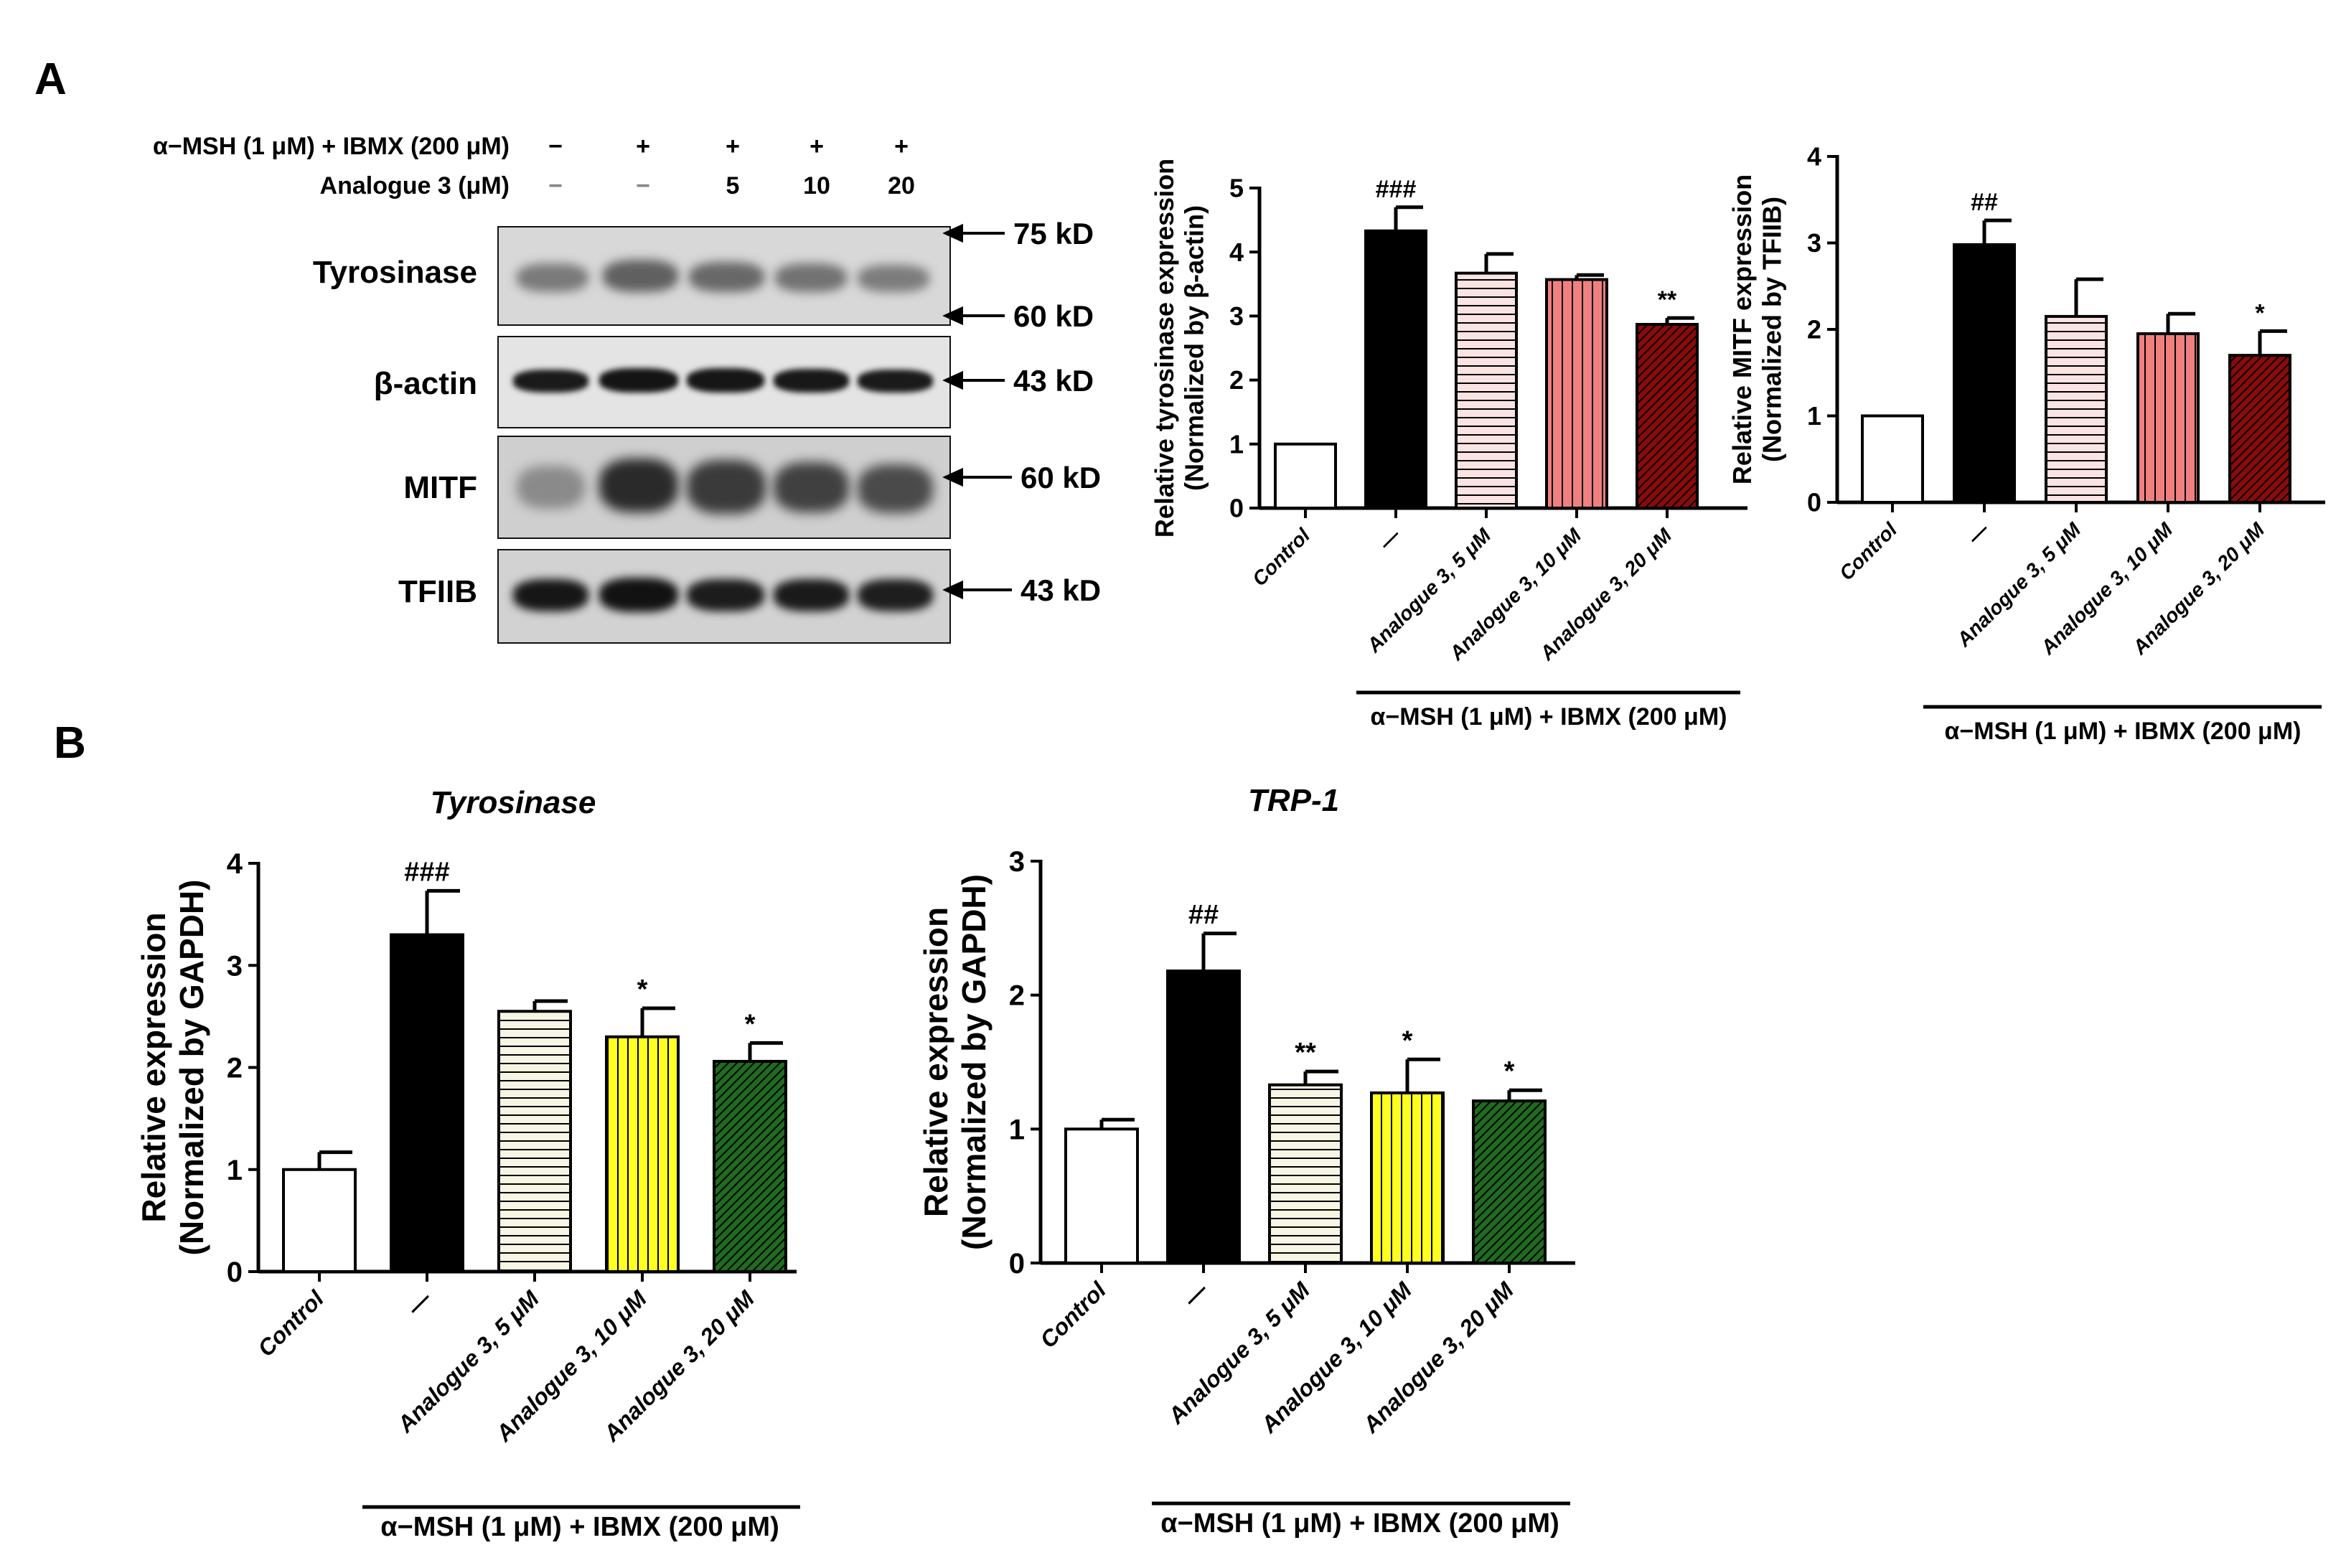 This screenshot has width=2346, height=1568. What do you see at coordinates (555, 185) in the screenshot?
I see `condition-row2-lane1: −` at bounding box center [555, 185].